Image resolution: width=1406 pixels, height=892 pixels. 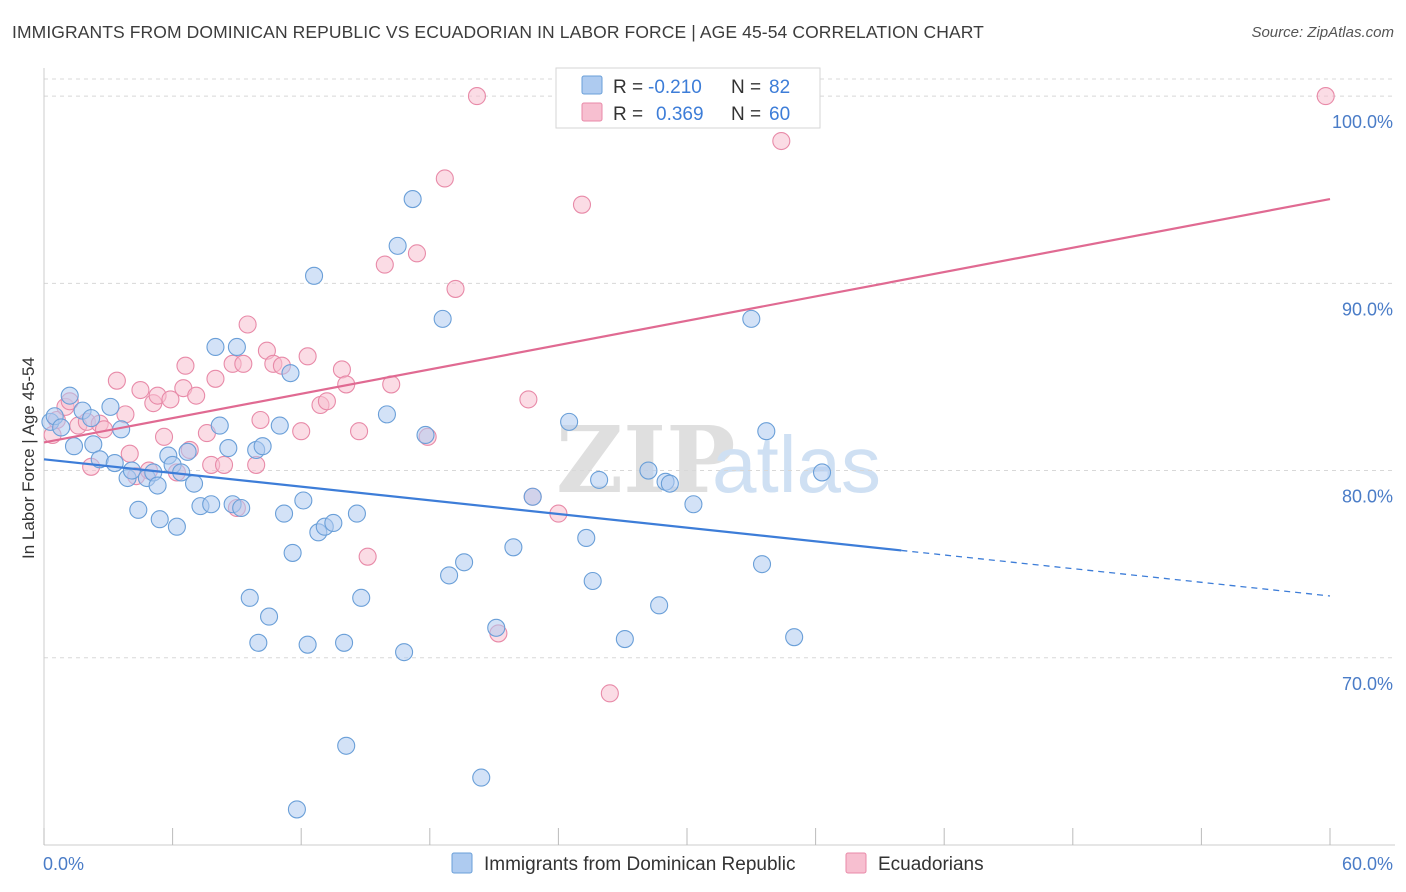 What do you see at coordinates (63, 864) in the screenshot?
I see `x-tick-label-start: 0.0%` at bounding box center [63, 864].